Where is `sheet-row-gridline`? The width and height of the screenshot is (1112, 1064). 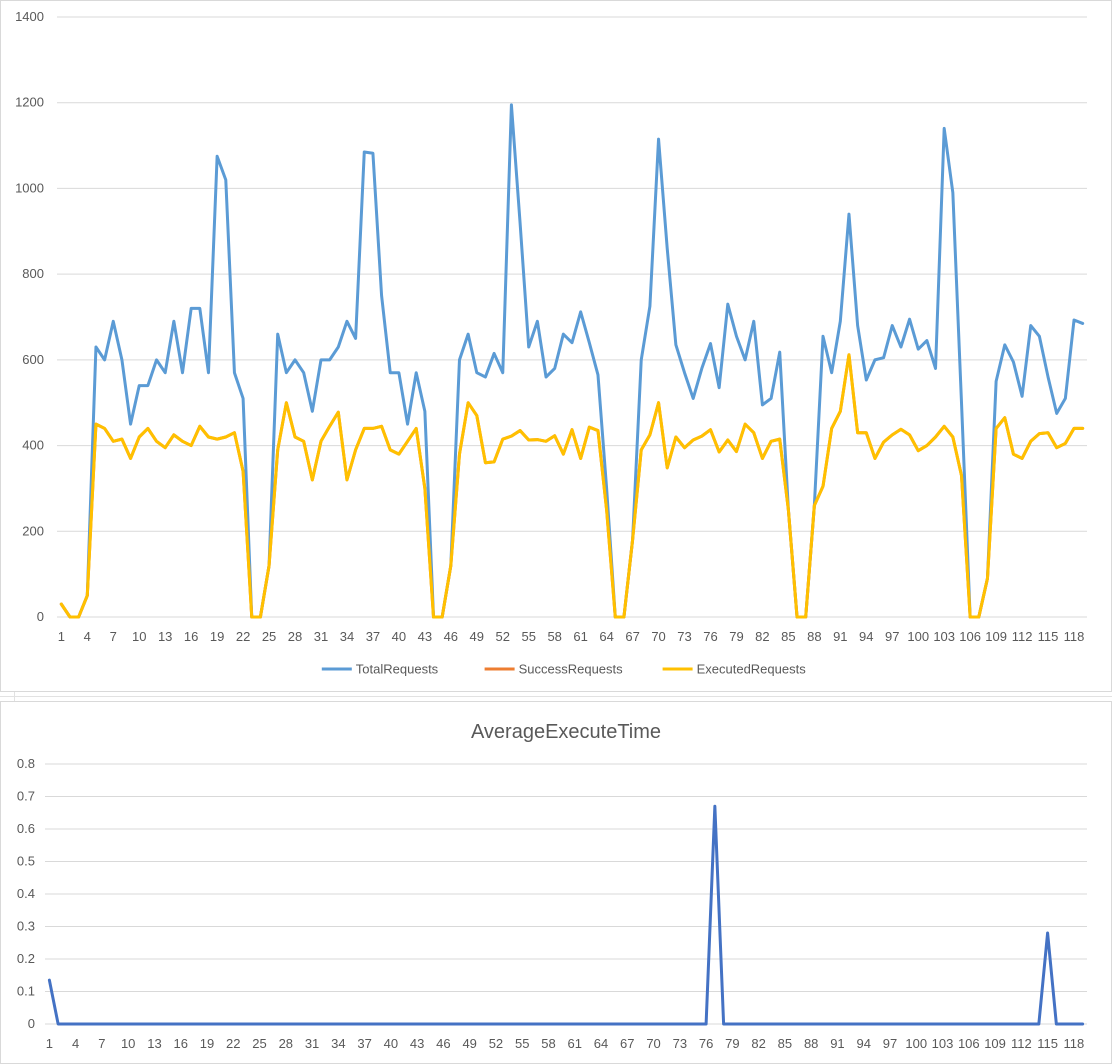
sheet-row-gridline is located at coordinates (556, 696).